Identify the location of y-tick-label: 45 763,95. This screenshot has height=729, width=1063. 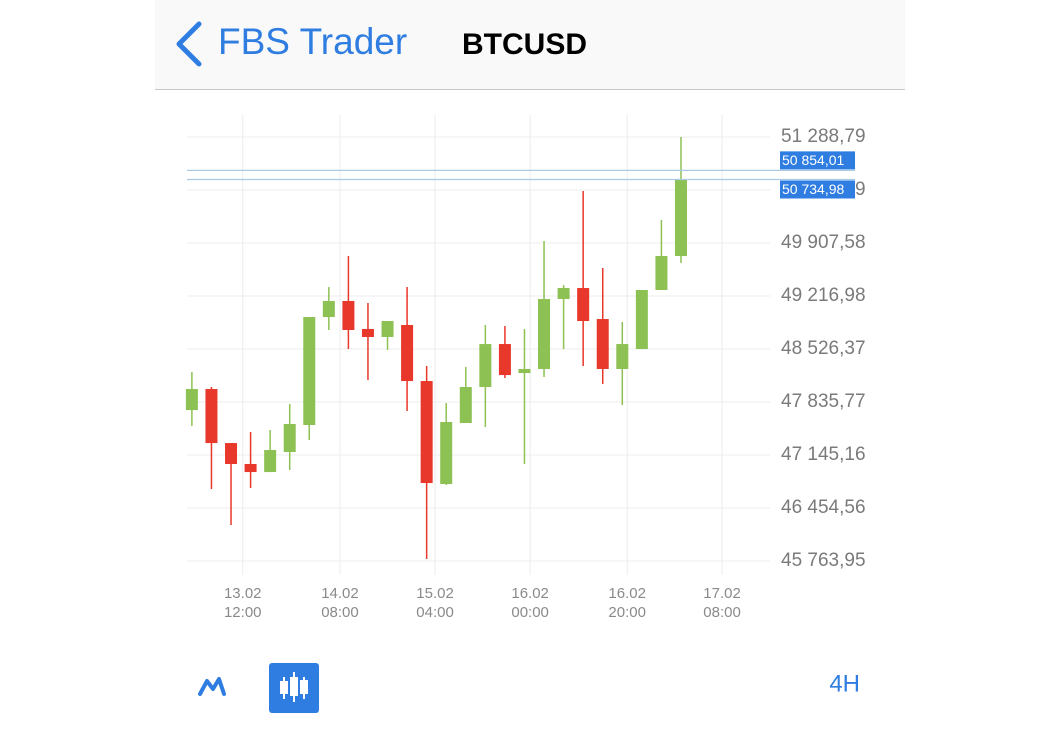
(823, 560).